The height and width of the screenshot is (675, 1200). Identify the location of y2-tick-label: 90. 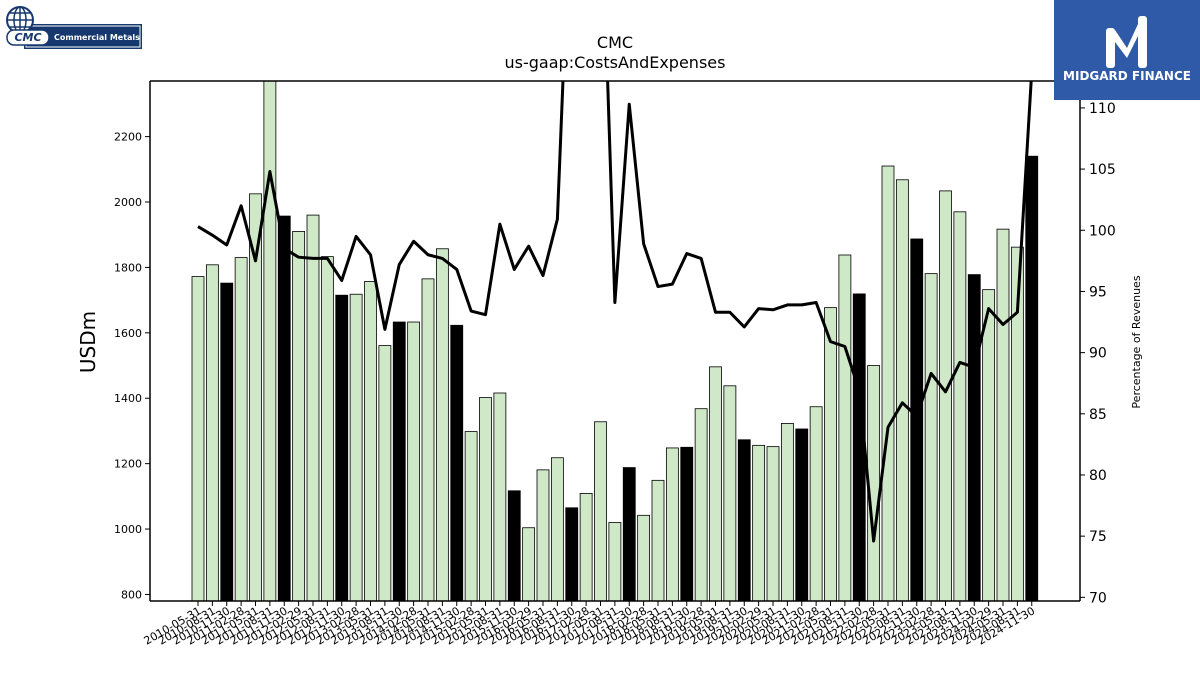
(1098, 354).